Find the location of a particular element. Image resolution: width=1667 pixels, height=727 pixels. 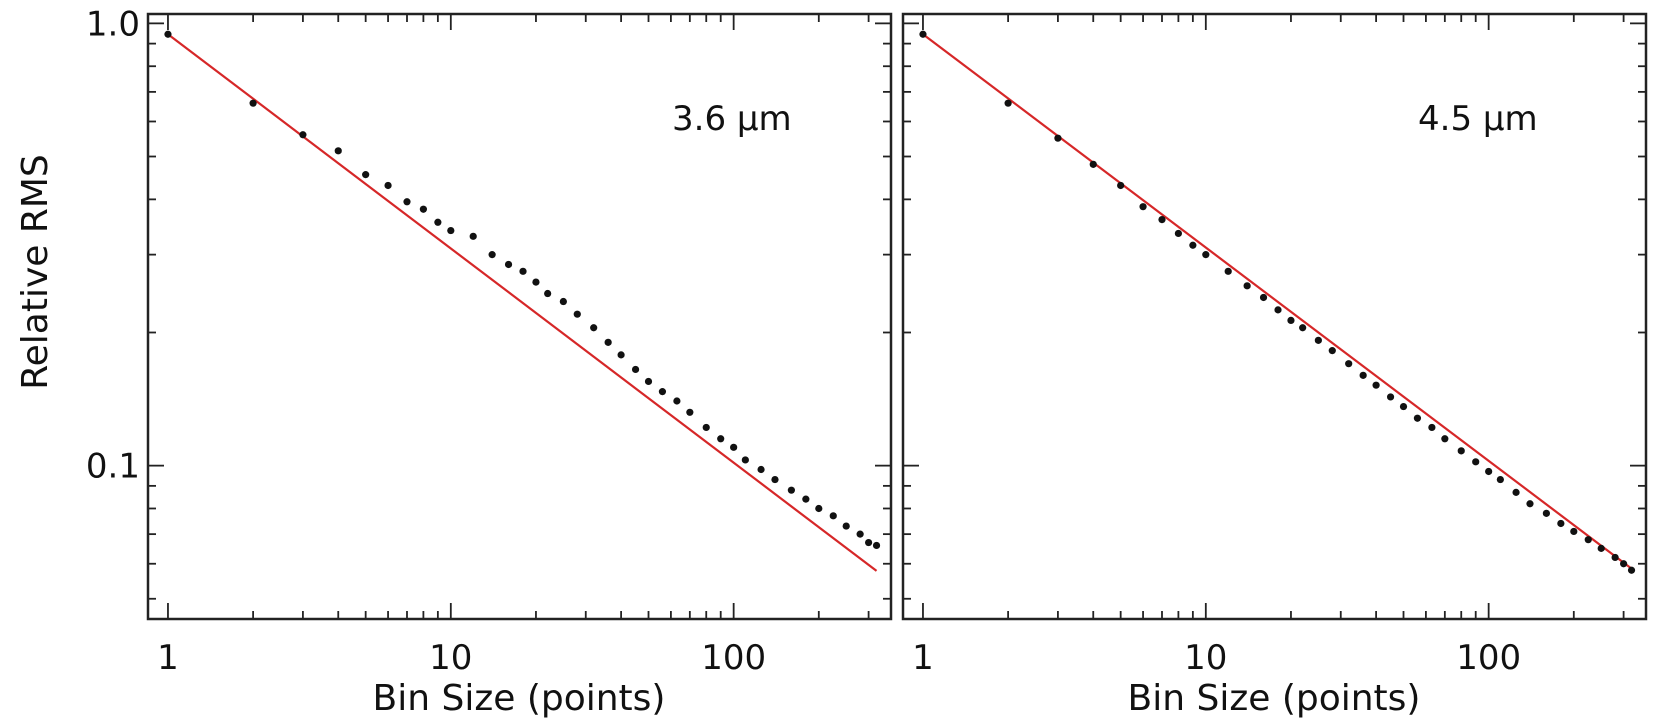

panel-label: 3.6 μm is located at coordinates (732, 119).